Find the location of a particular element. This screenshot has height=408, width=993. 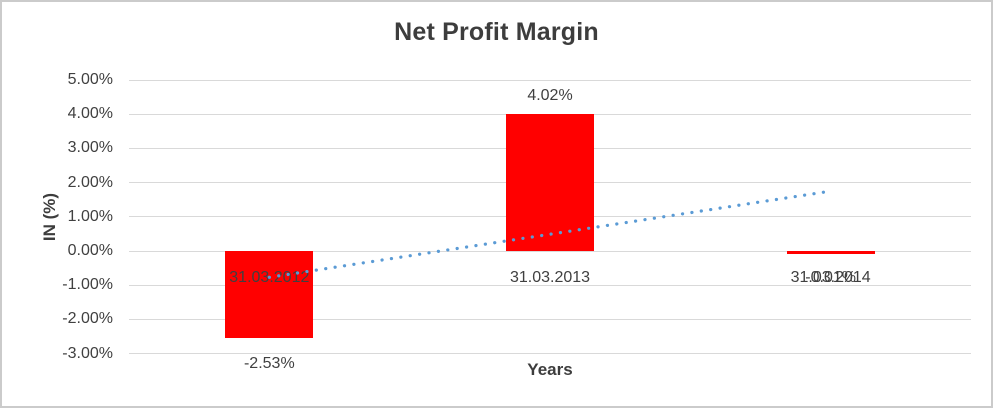

bar-31.03.2013 is located at coordinates (550, 182).